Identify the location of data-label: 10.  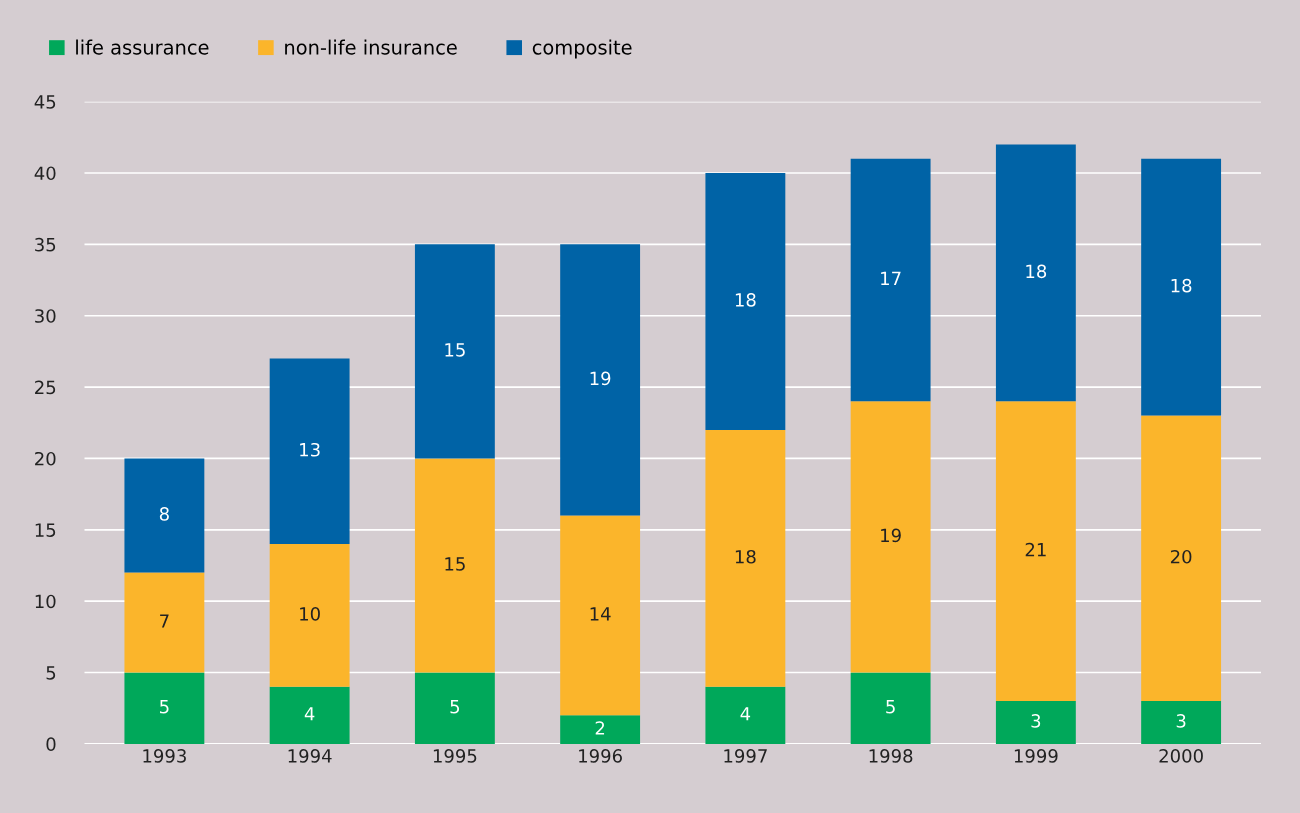
(310, 614).